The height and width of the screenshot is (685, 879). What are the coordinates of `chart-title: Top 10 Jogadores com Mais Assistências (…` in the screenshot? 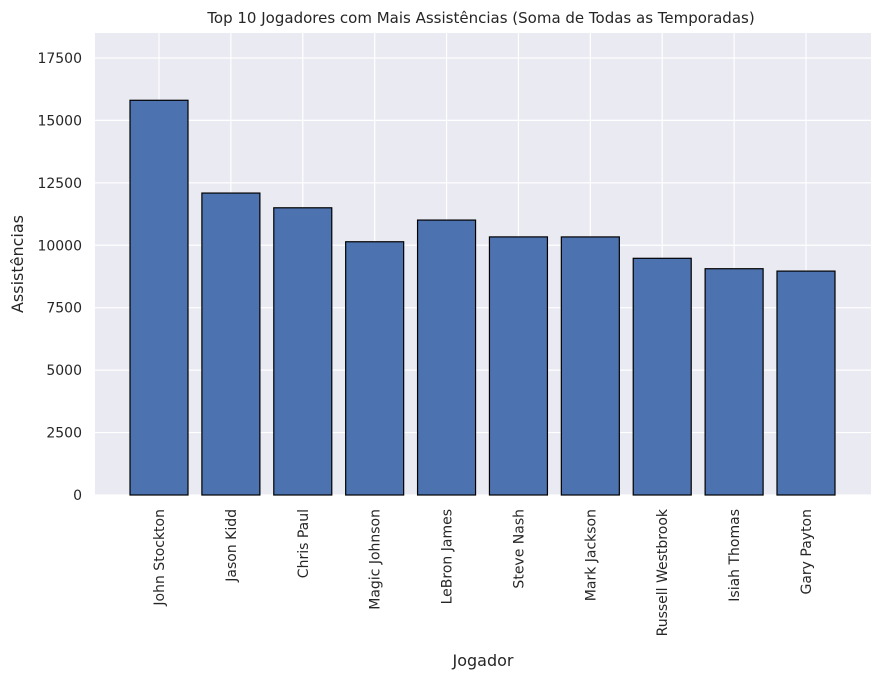 It's located at (480, 18).